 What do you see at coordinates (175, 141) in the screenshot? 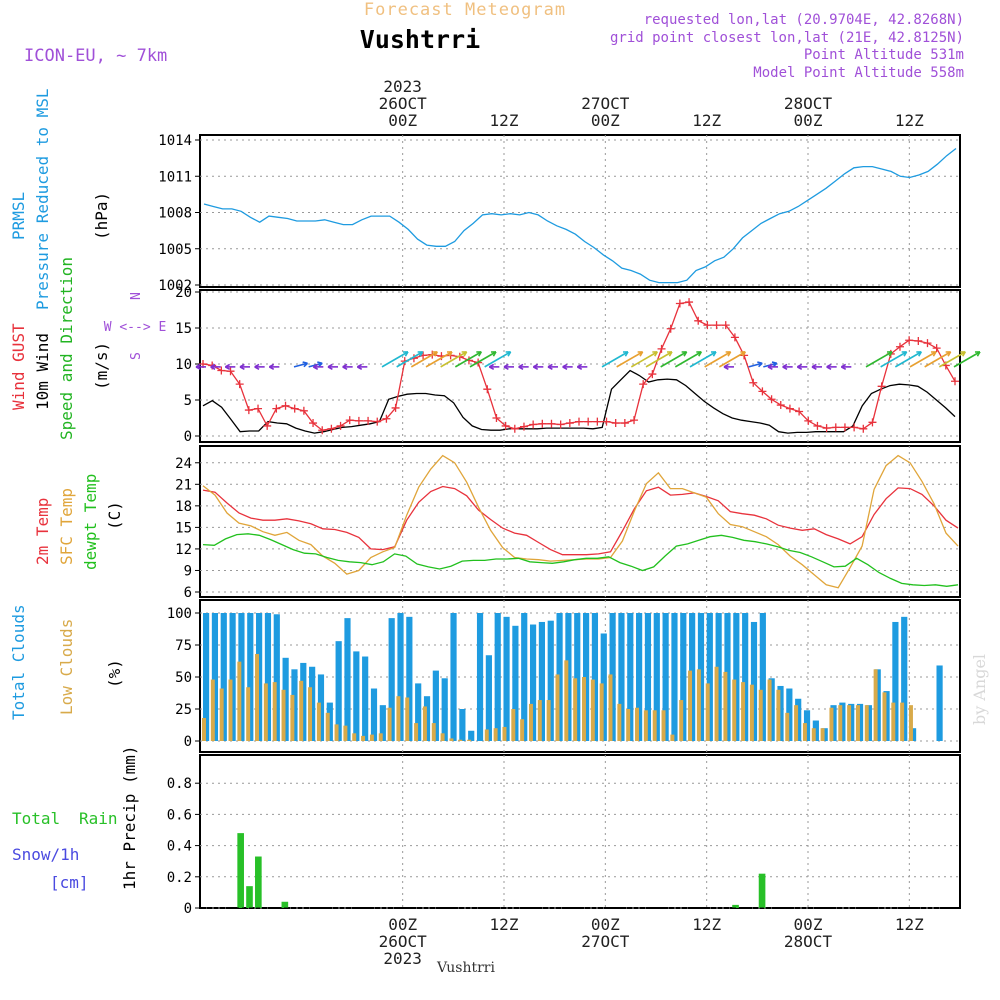
I see `y-tick-label: 1014` at bounding box center [175, 141].